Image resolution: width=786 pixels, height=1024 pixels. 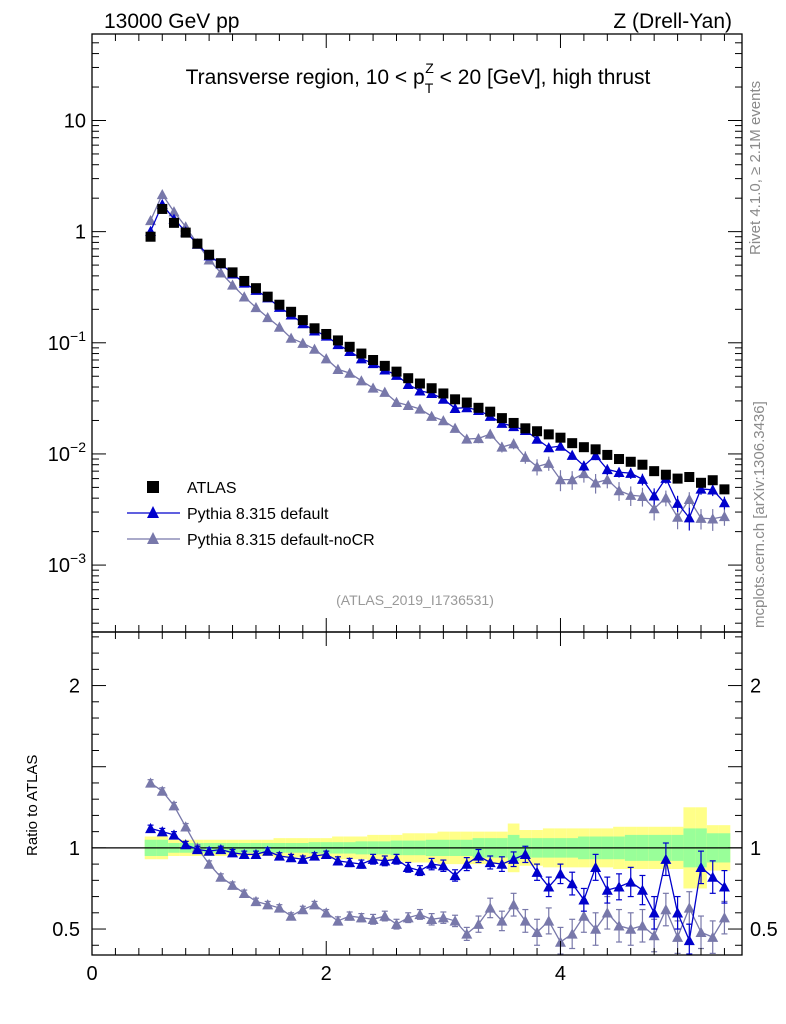 I want to click on ratio-axis-label: Ratio to ATLAS, so click(x=32, y=805).